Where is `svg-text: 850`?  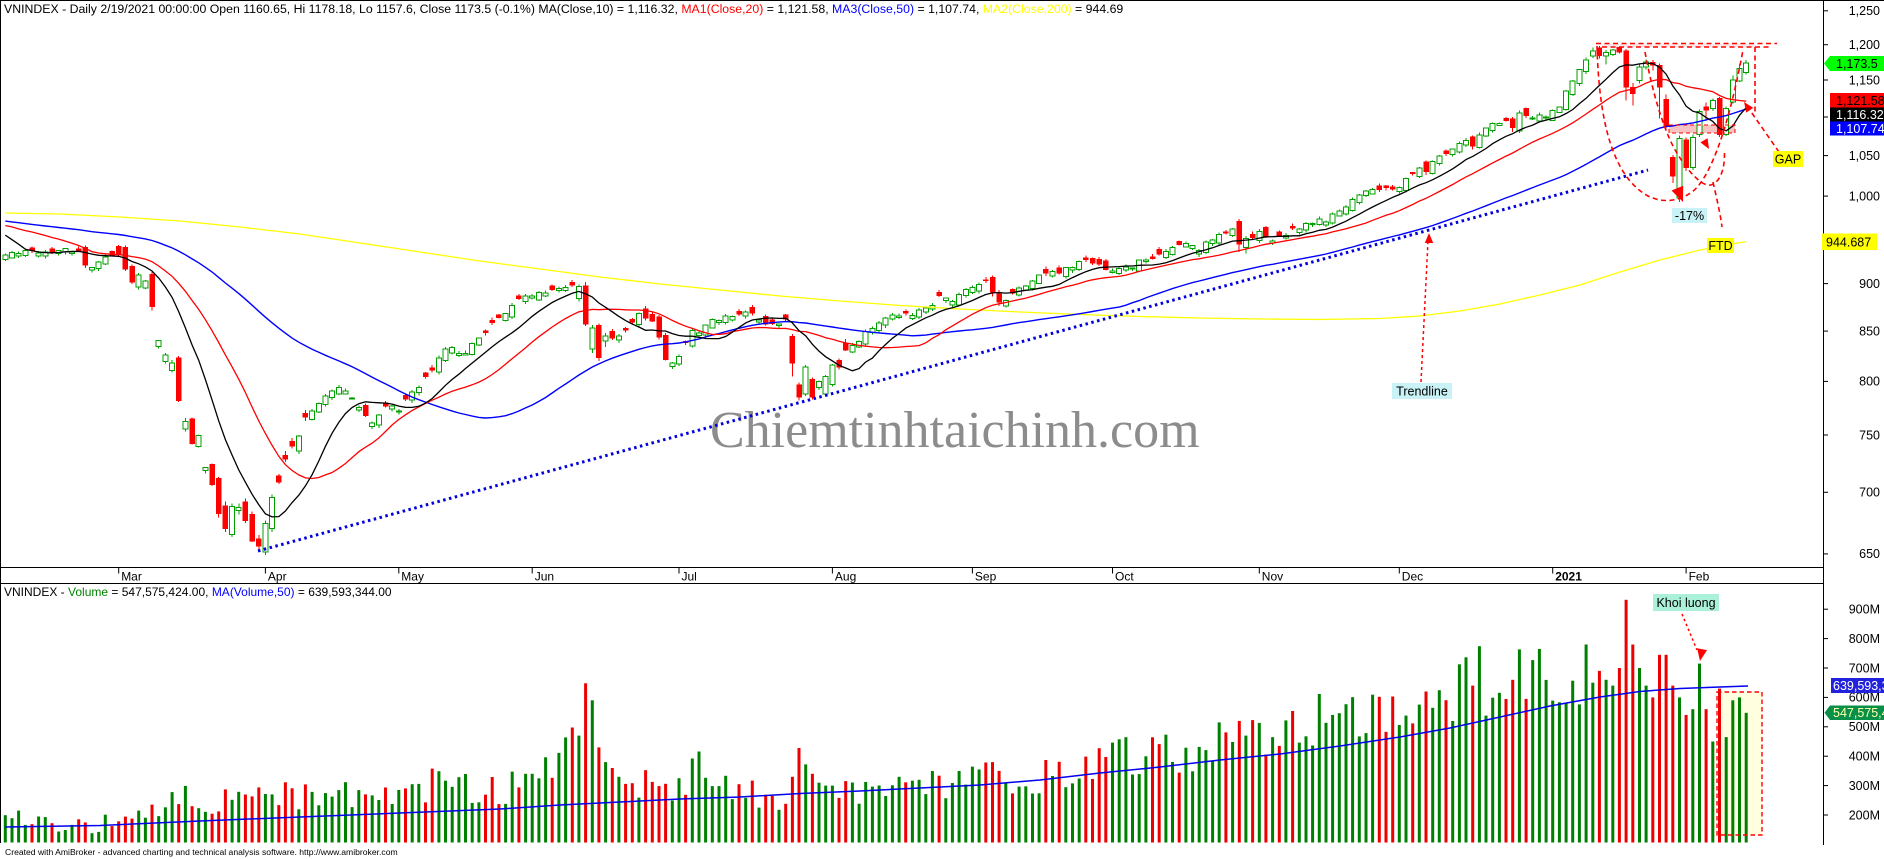
svg-text: 850 is located at coordinates (1869, 331).